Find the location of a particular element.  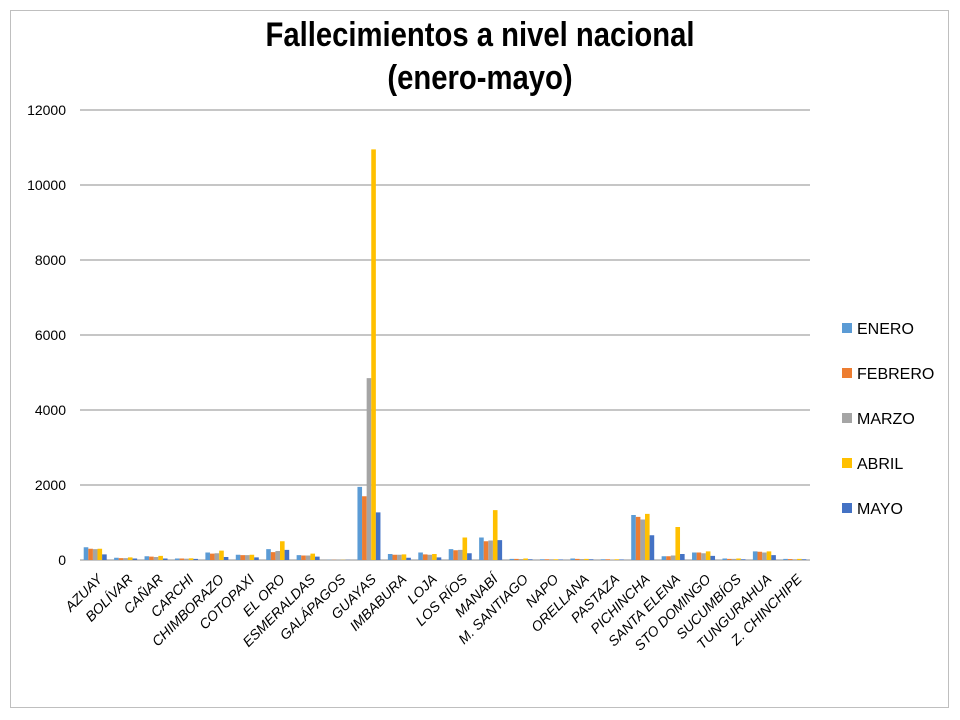

chart-title-line-2: (enero-mayo) is located at coordinates (480, 78).